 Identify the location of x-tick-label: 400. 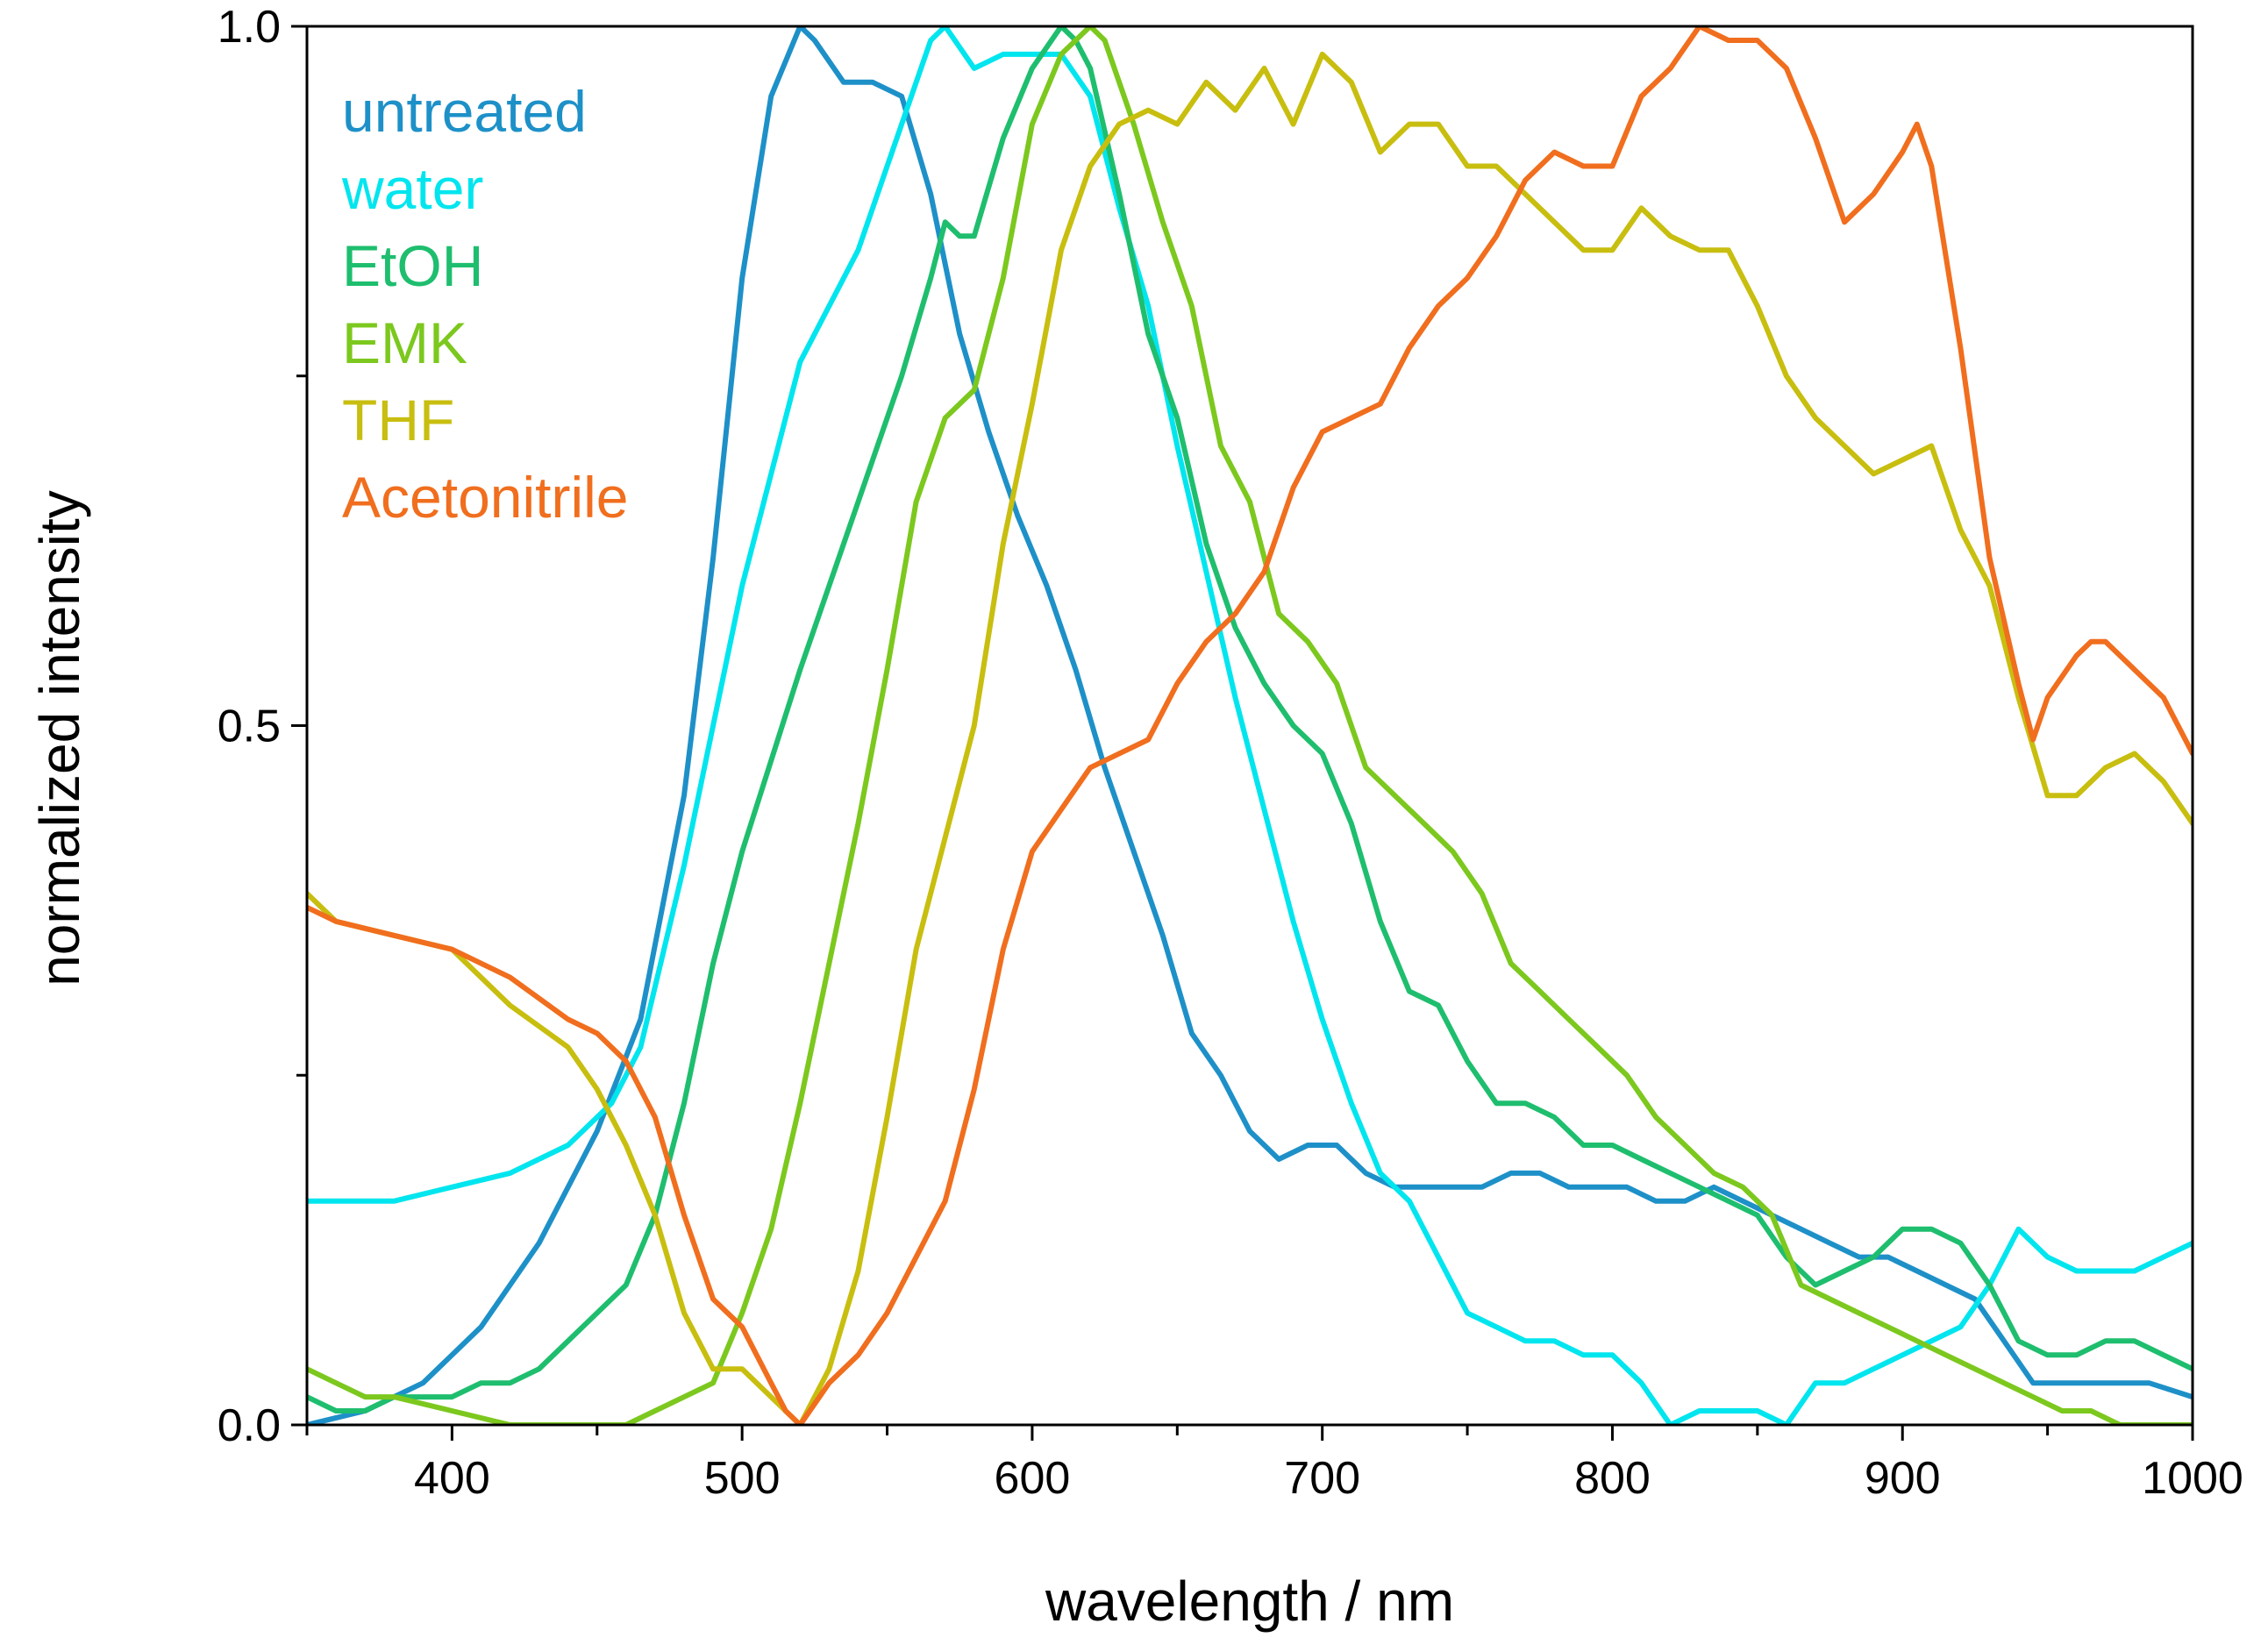
(452, 1478).